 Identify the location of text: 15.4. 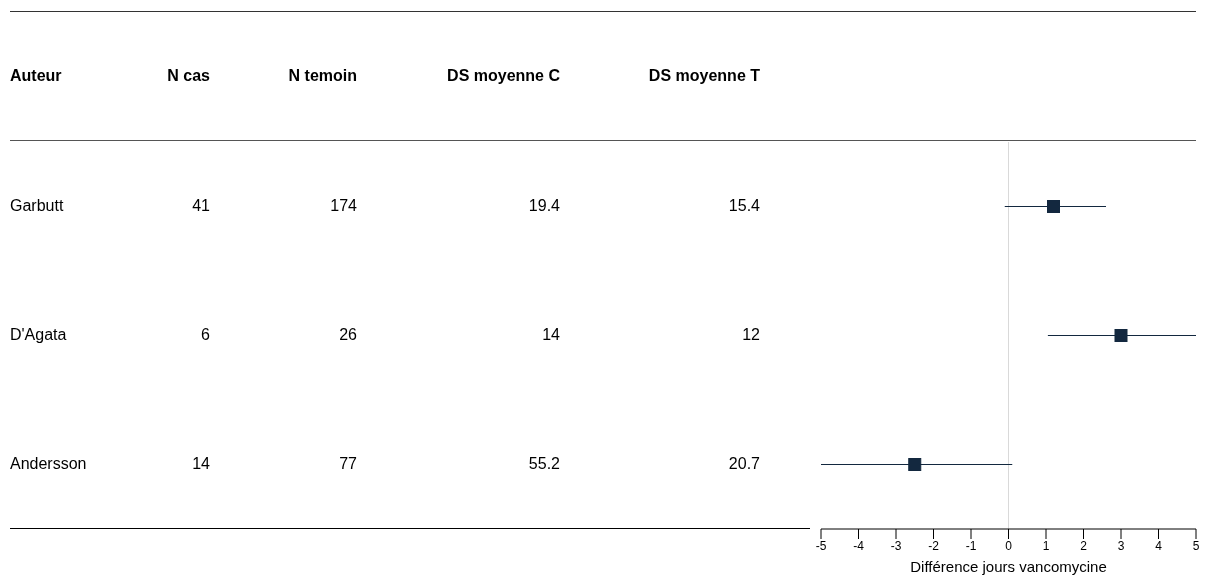
(744, 206).